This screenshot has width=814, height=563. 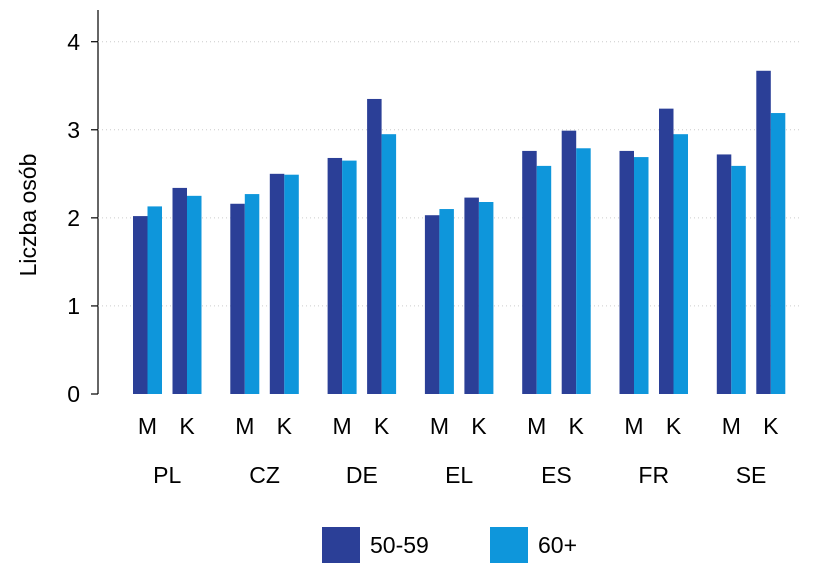 What do you see at coordinates (556, 475) in the screenshot?
I see `group-label: ES` at bounding box center [556, 475].